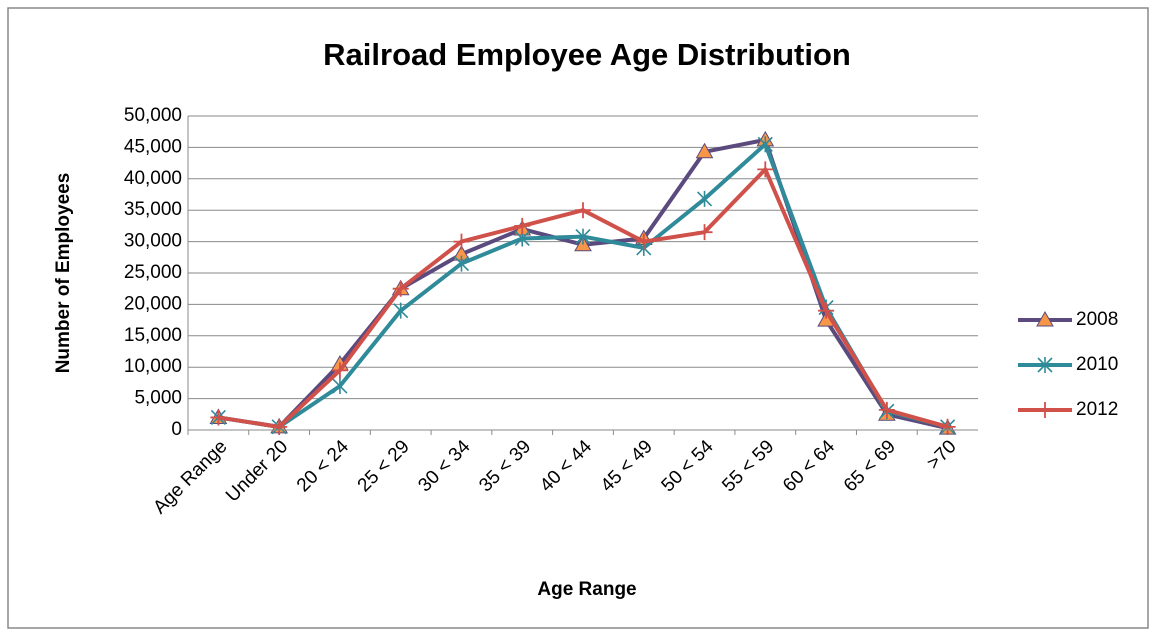 This screenshot has height=636, width=1156. I want to click on y-tick-label: 0, so click(176, 429).